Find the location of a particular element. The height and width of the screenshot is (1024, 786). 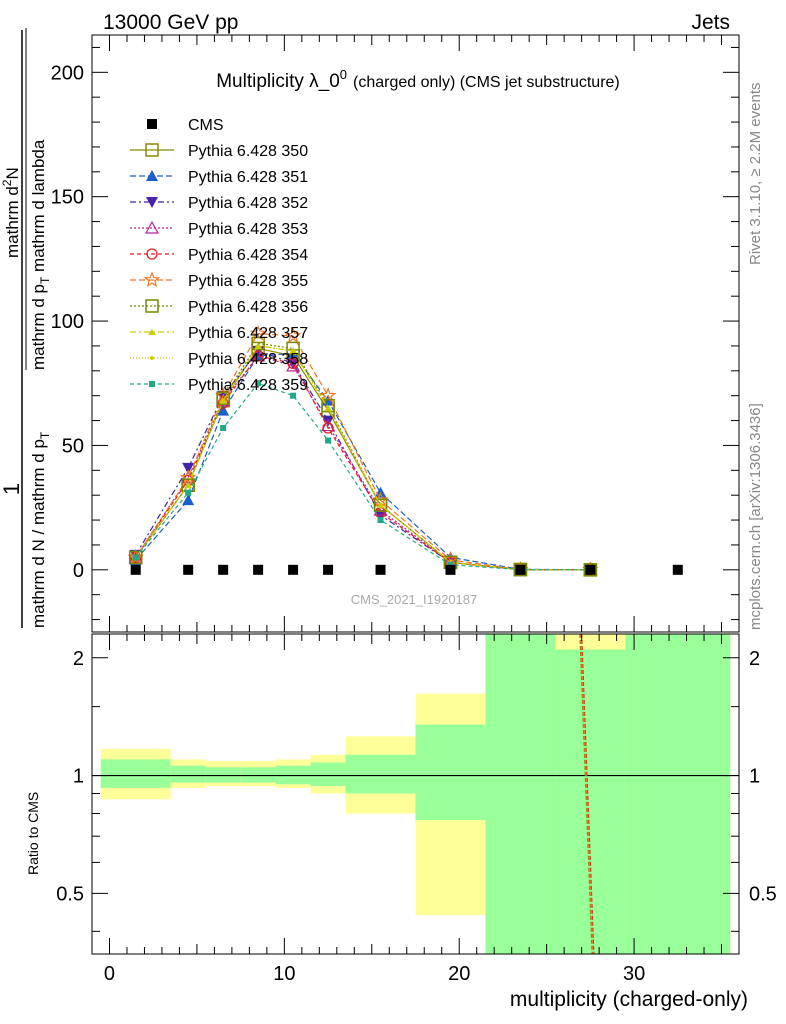

legend-item: Pythia 6.428 350 is located at coordinates (219, 151).